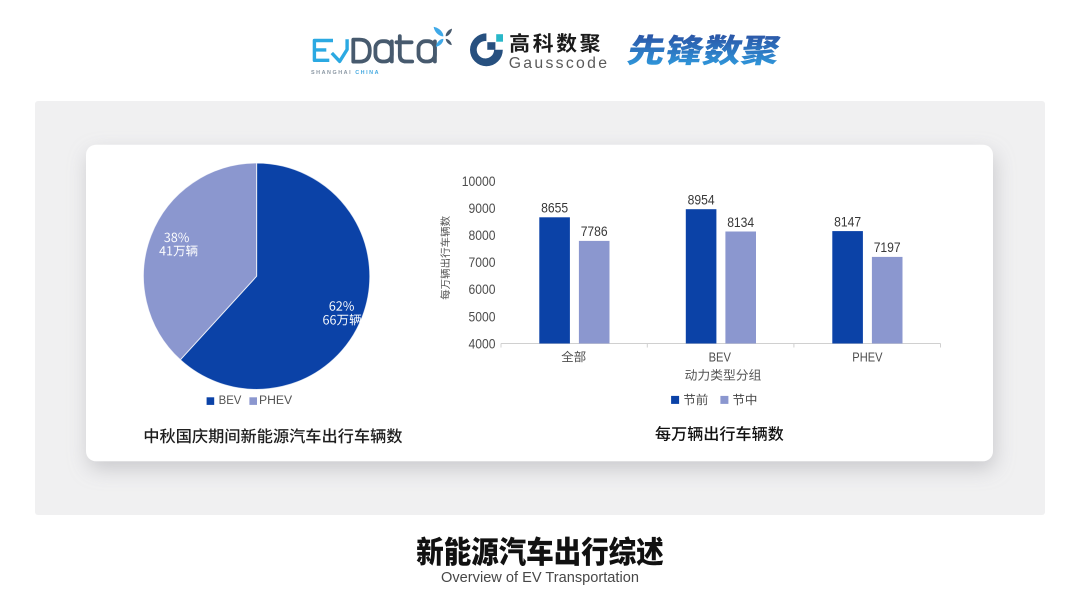 The image size is (1080, 608). What do you see at coordinates (479, 181) in the screenshot?
I see `svg-text: 10000` at bounding box center [479, 181].